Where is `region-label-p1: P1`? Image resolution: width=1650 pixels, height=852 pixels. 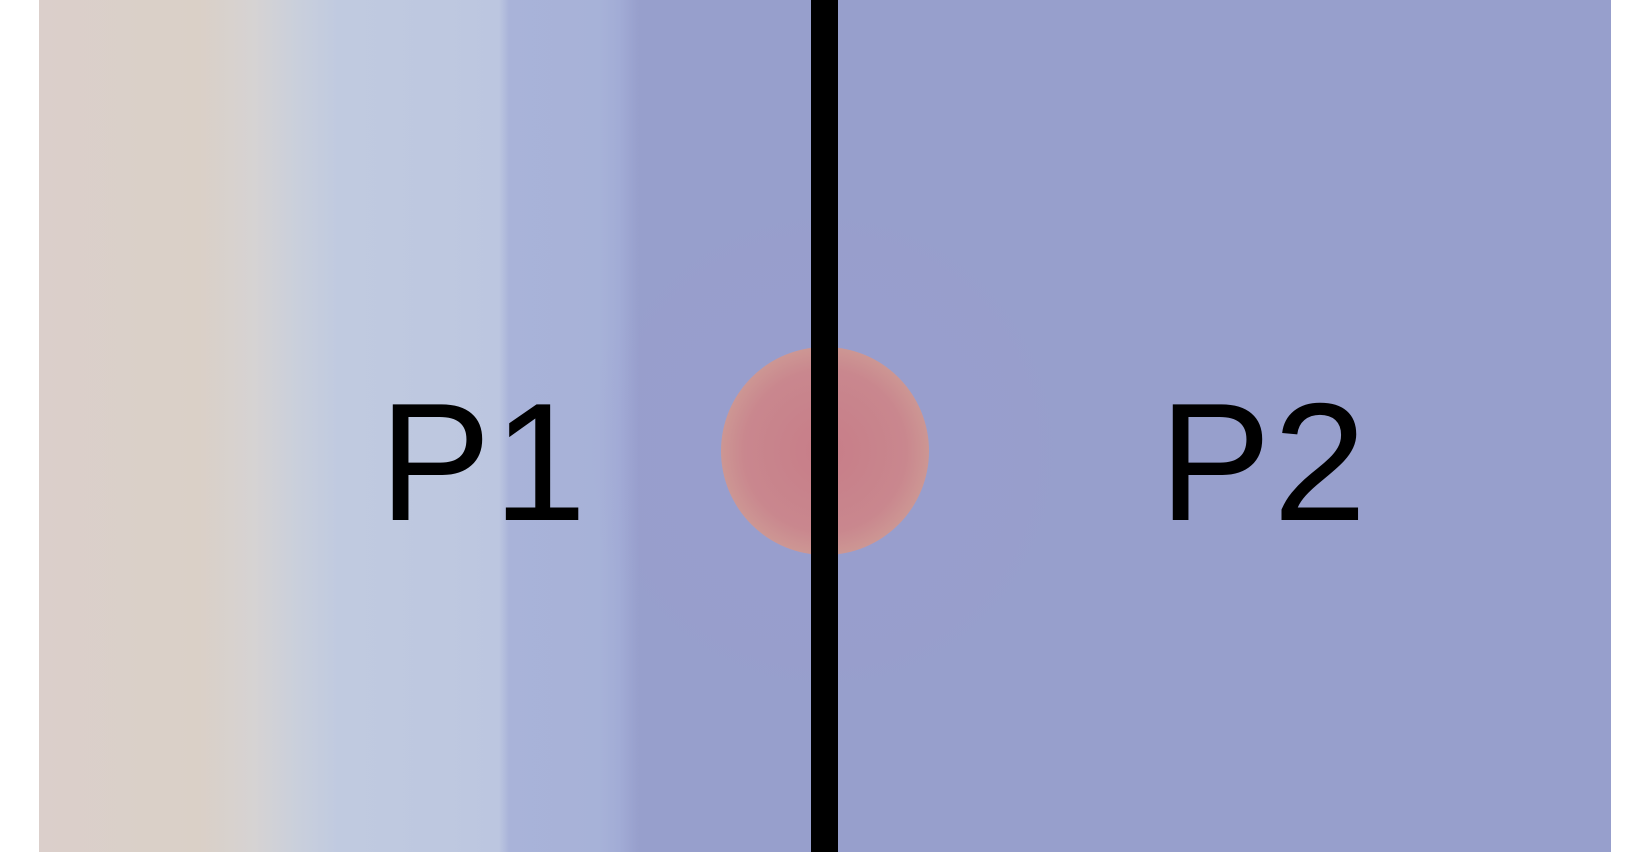 region-label-p1: P1 is located at coordinates (484, 462).